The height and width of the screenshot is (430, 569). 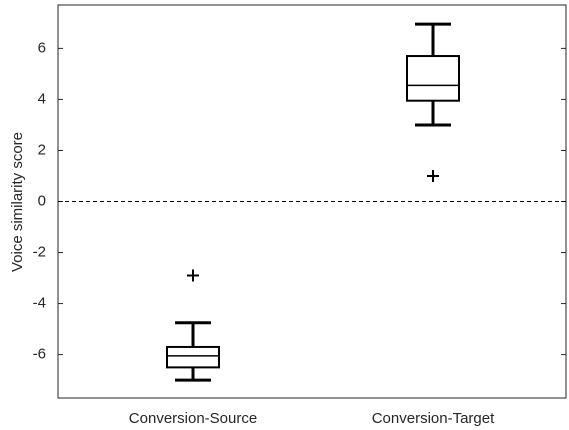 I want to click on y-tick-label: 0, so click(x=42, y=200).